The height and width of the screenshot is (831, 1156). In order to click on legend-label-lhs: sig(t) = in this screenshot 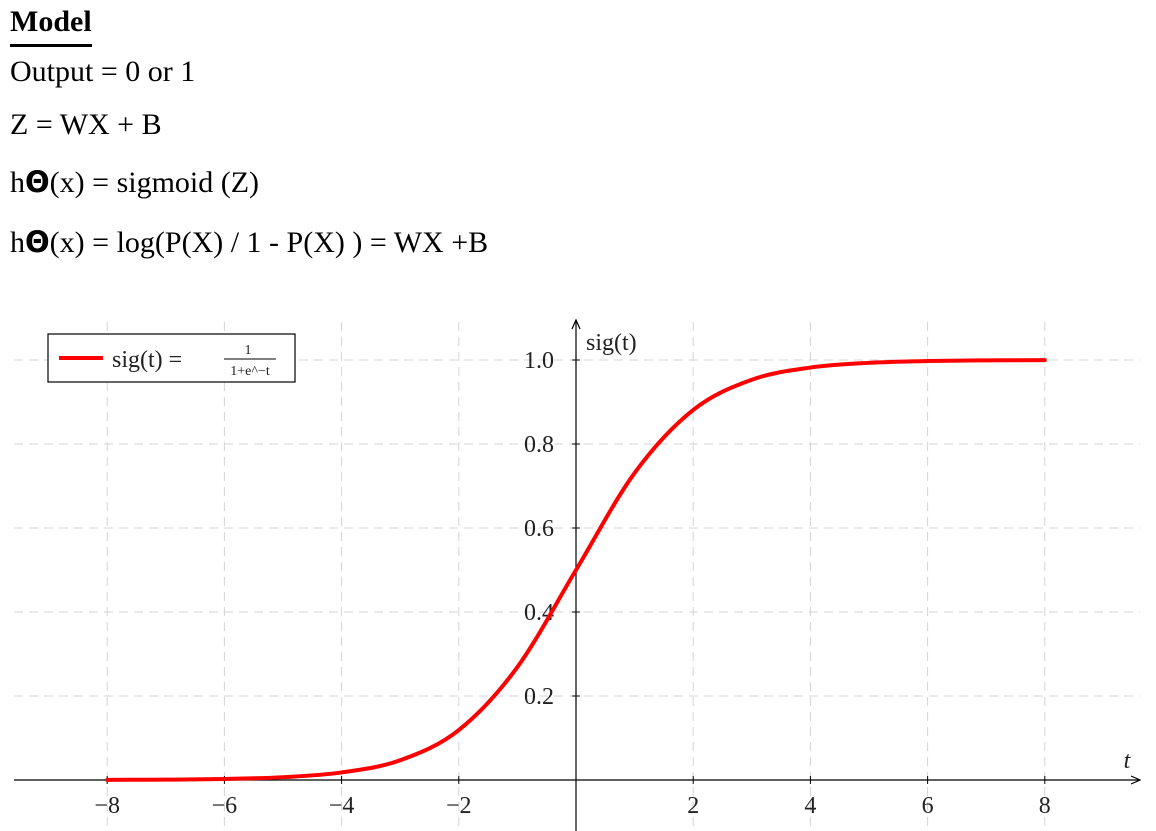, I will do `click(147, 360)`.